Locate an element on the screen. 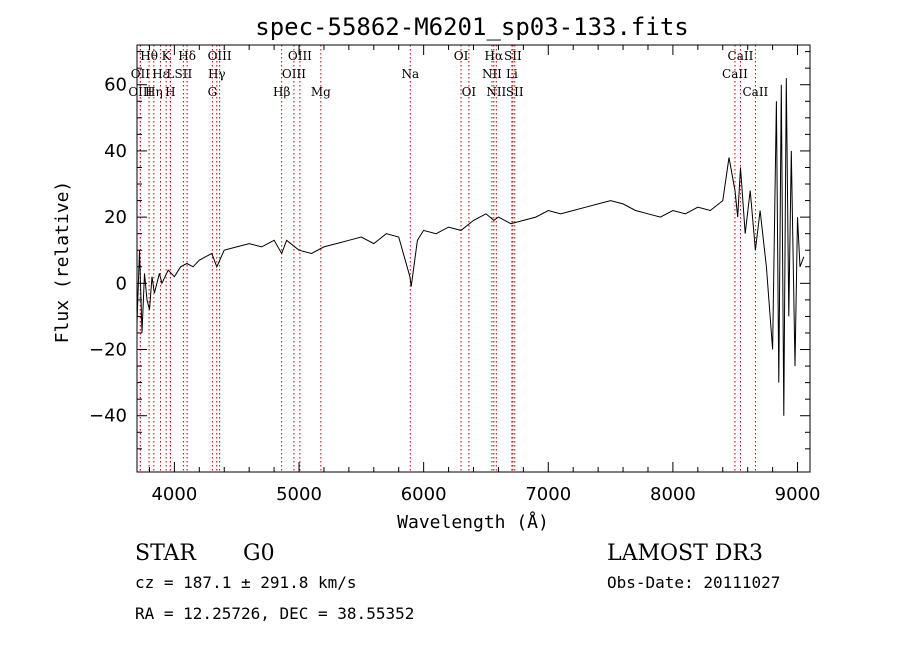 The width and height of the screenshot is (900, 649). y-tick-label: −20 is located at coordinates (108, 350).